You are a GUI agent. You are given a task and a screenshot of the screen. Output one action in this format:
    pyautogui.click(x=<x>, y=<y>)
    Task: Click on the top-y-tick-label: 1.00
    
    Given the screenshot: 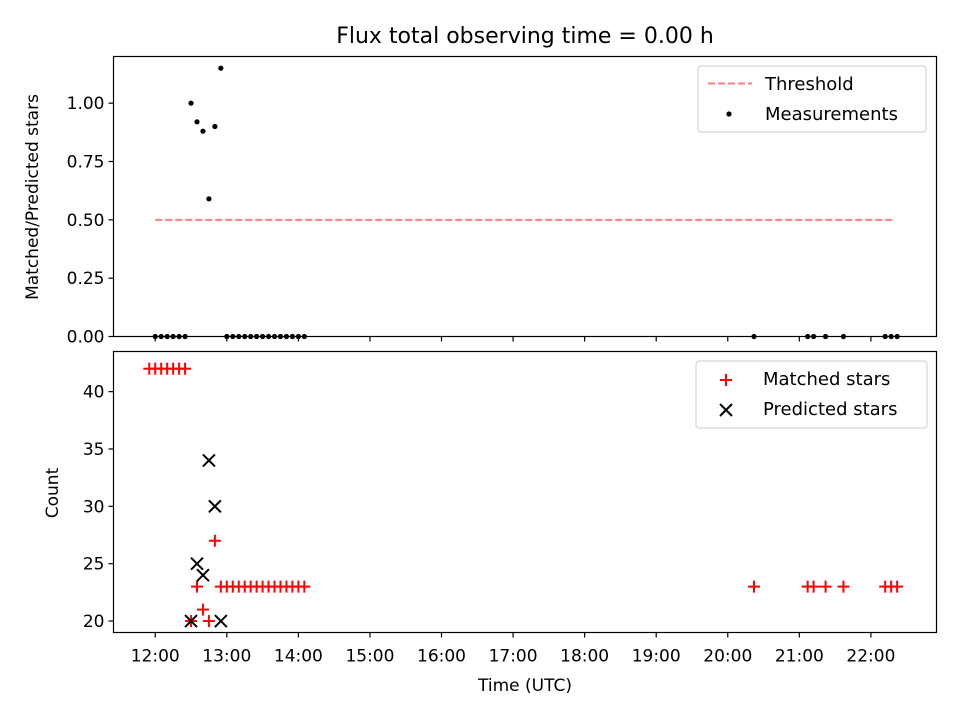 What is the action you would take?
    pyautogui.click(x=86, y=104)
    